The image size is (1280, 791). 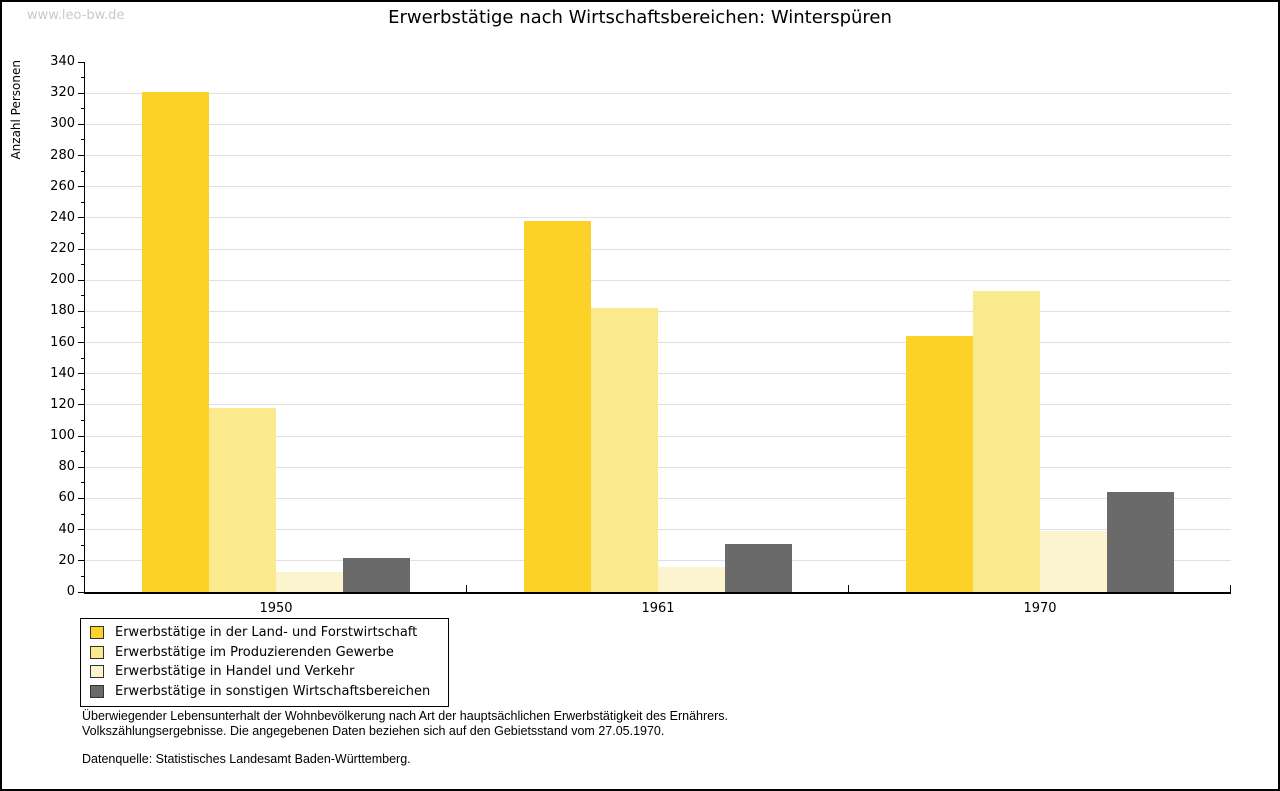 What do you see at coordinates (62, 342) in the screenshot?
I see `y-tick-label: 160` at bounding box center [62, 342].